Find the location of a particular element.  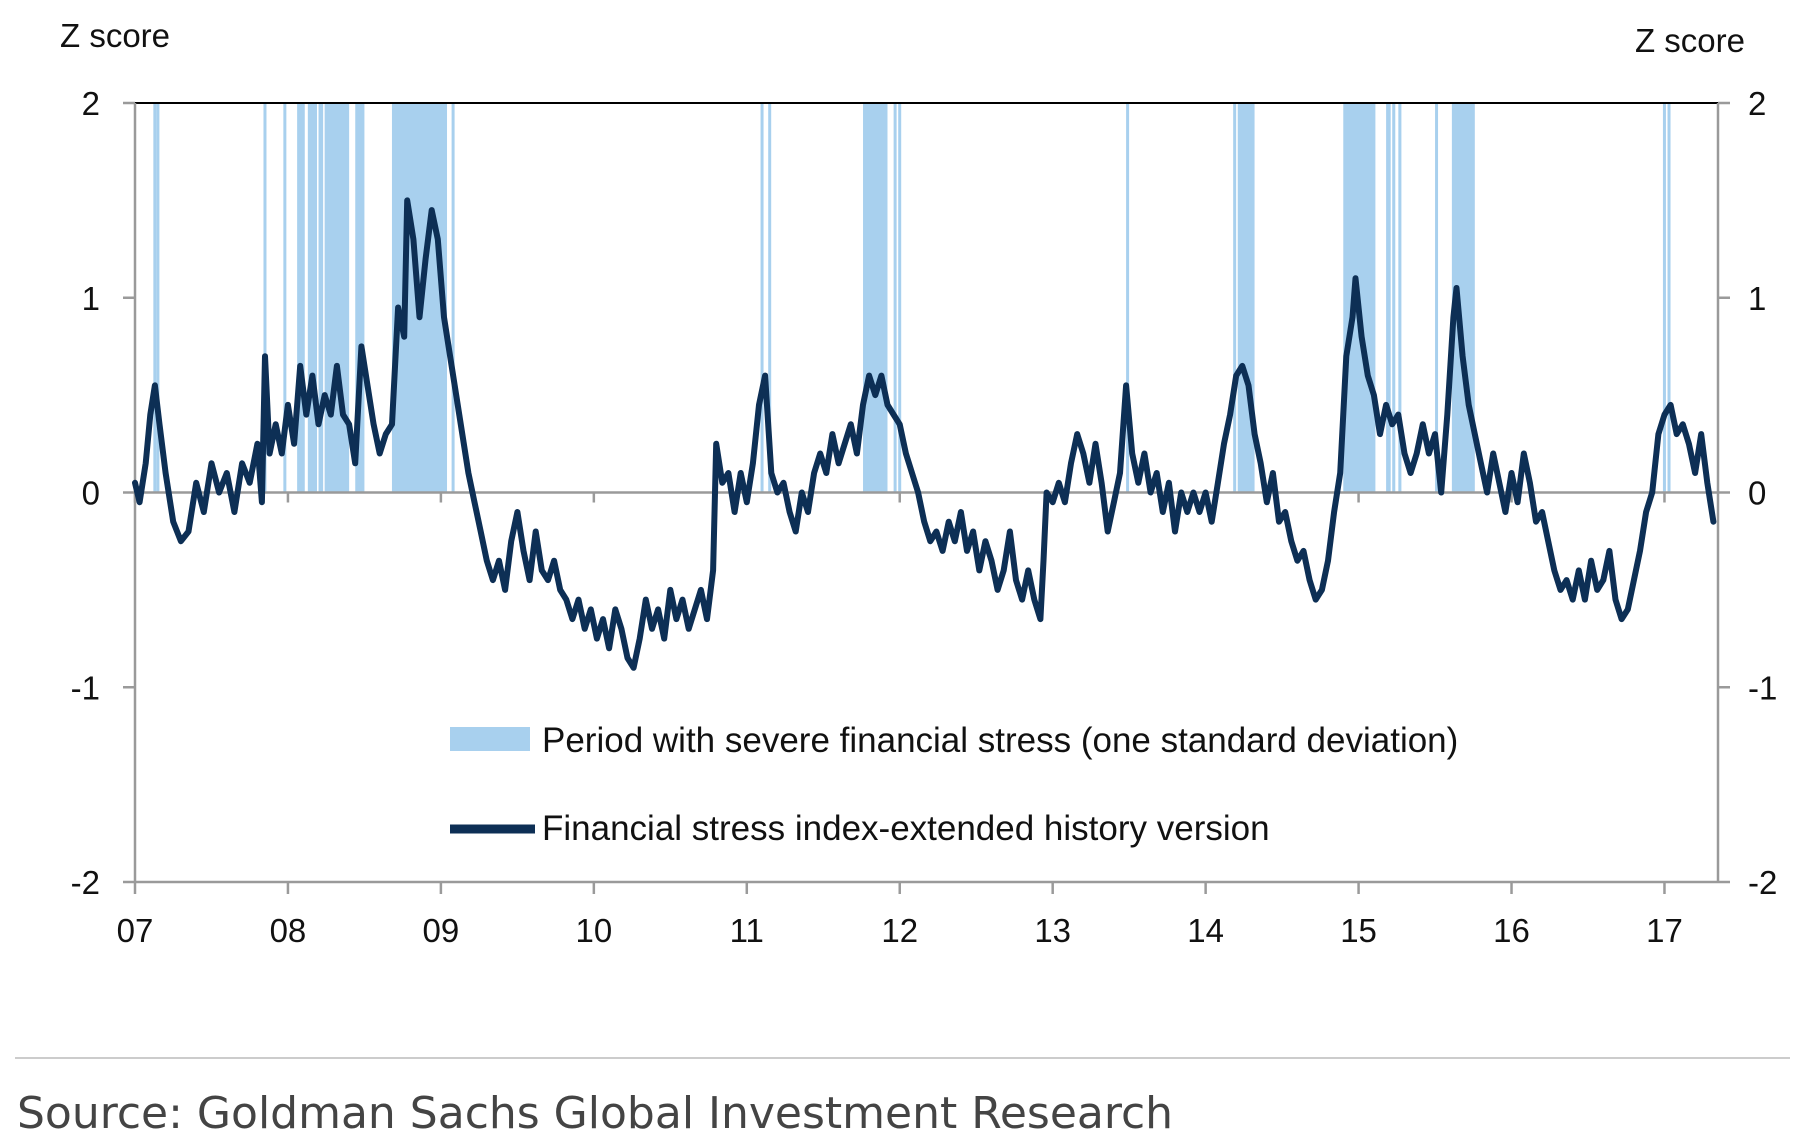

x-tick-label: 07 is located at coordinates (135, 930).